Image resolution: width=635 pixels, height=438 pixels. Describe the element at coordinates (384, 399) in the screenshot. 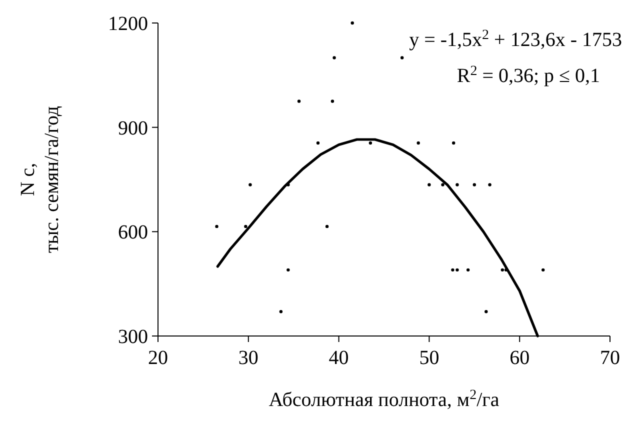

I see `x-axis-title: Абсолютная полнота, м$^{2}$/га` at that location.